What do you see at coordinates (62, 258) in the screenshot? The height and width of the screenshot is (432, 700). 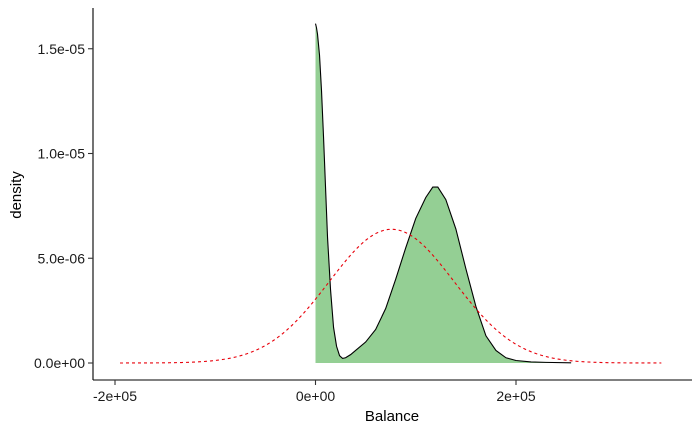 I see `y-tick-label: 5.0e-06` at bounding box center [62, 258].